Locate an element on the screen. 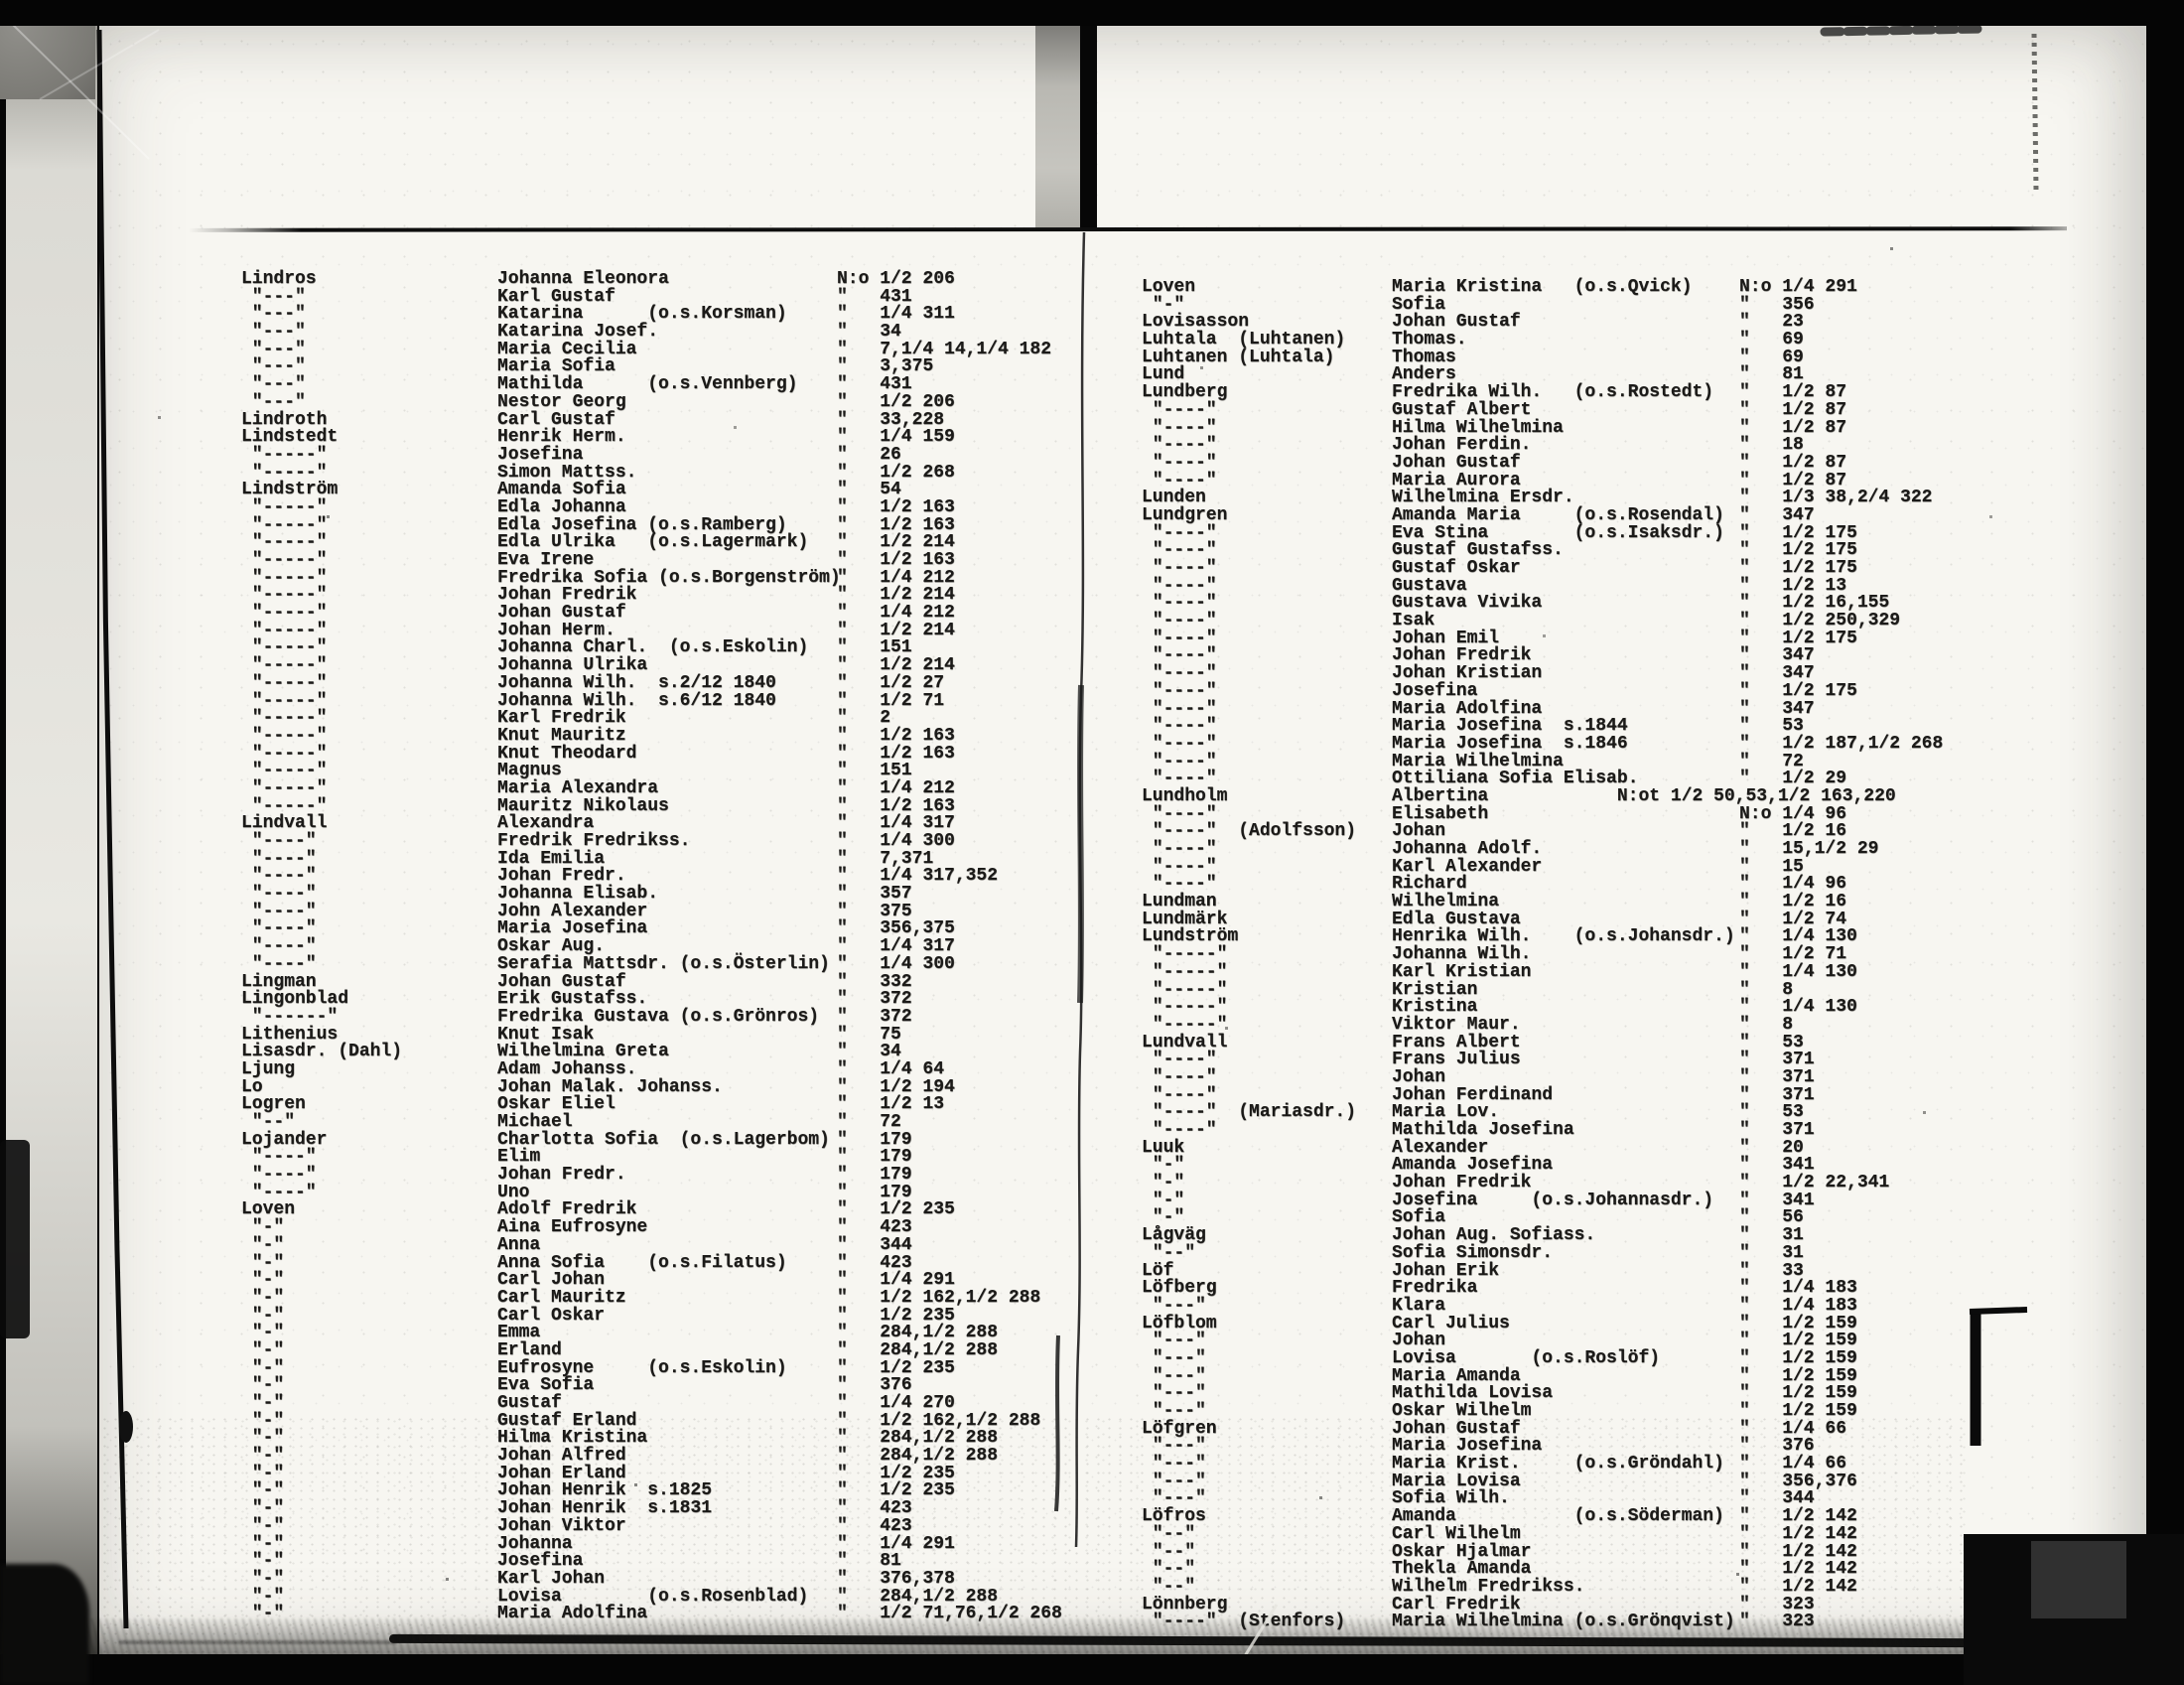 The height and width of the screenshot is (1685, 2184). reference-numbers-cell: " 53 is located at coordinates (1771, 727).